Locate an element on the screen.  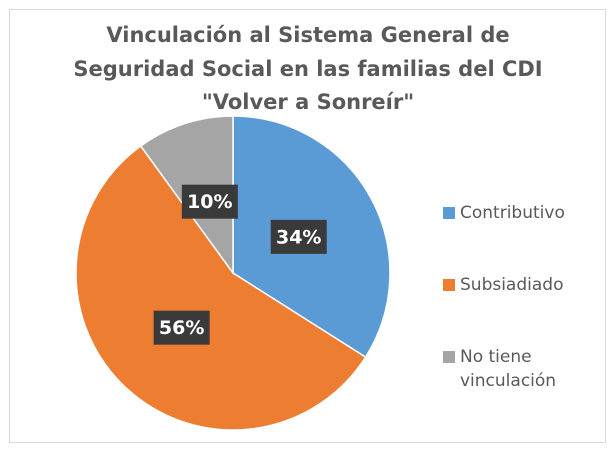
chart-title: Vinculación al Sistema General de is located at coordinates (307, 35).